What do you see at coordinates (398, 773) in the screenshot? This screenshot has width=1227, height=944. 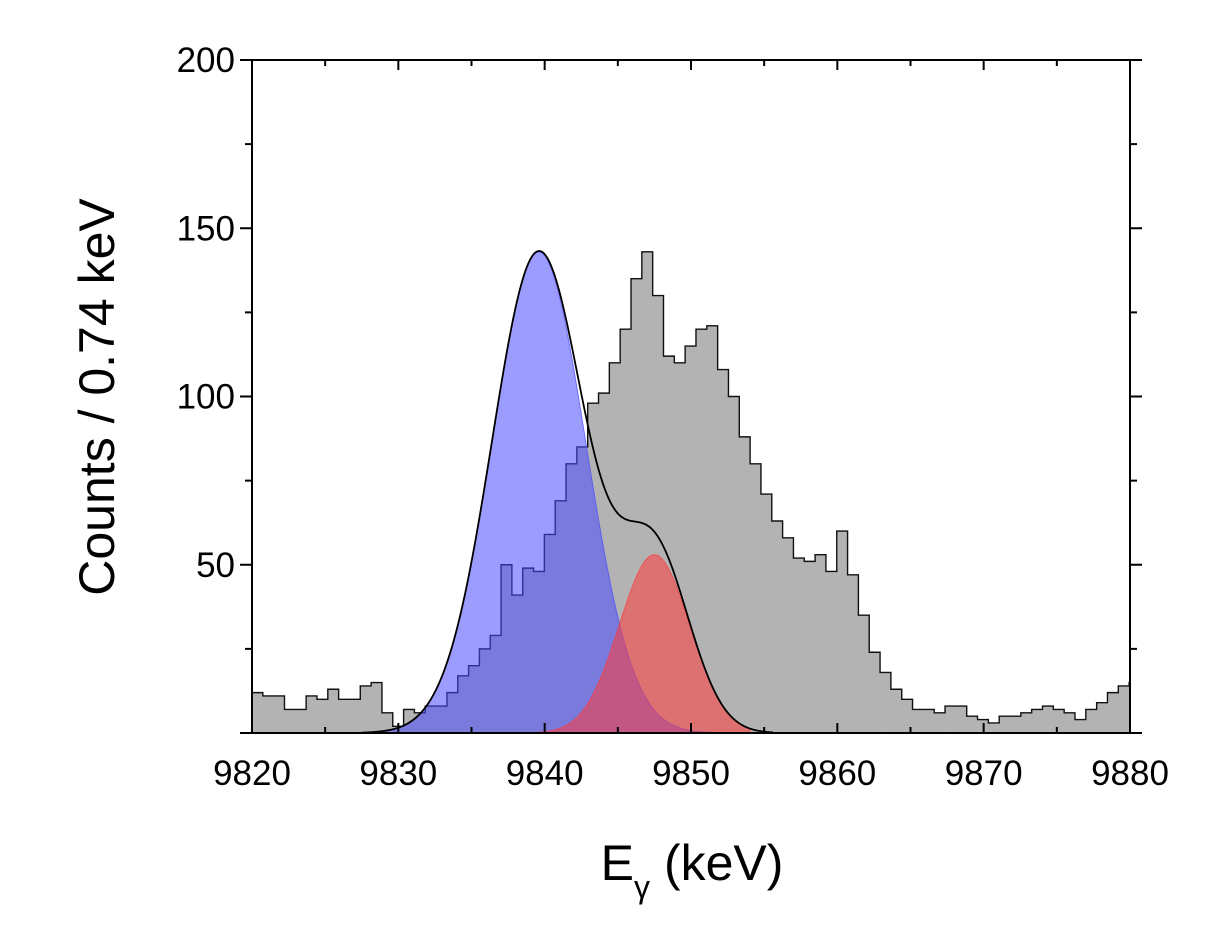 I see `x-tick-label: 9830` at bounding box center [398, 773].